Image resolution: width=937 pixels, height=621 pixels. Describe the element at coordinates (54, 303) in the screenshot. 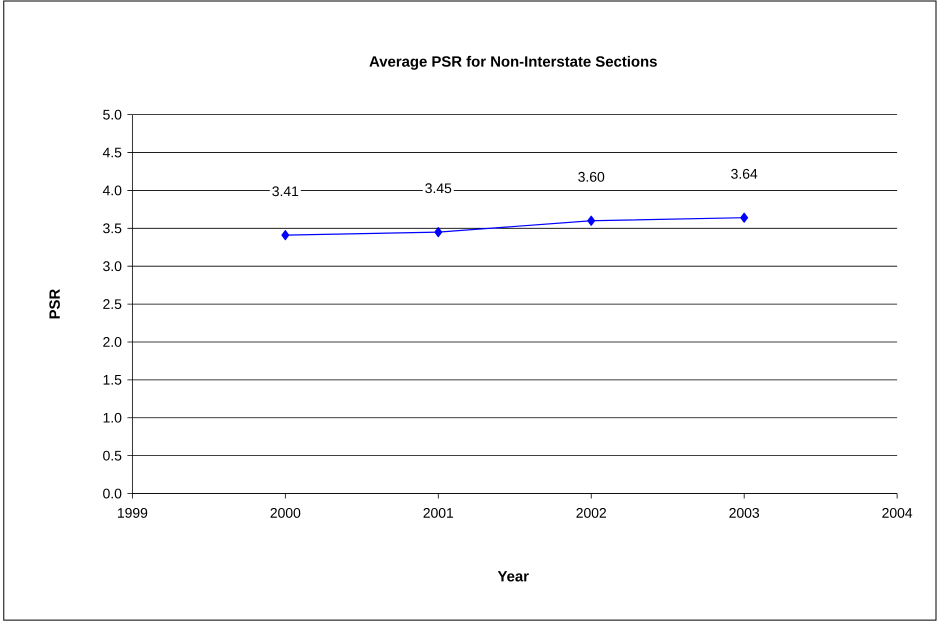

I see `y-axis-title: PSR` at that location.